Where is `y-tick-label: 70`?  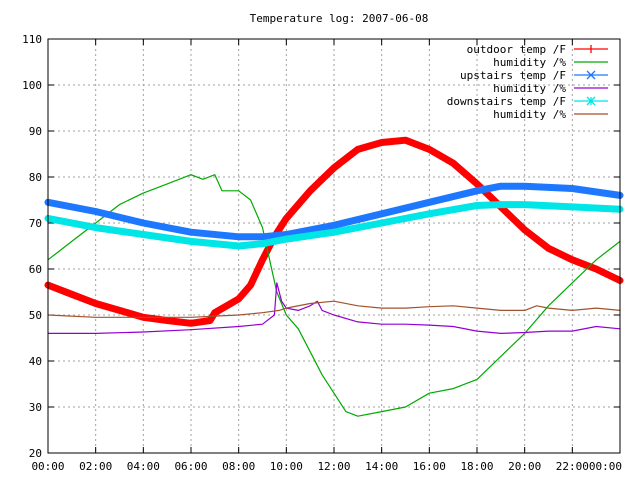
y-tick-label: 70 is located at coordinates (35, 223).